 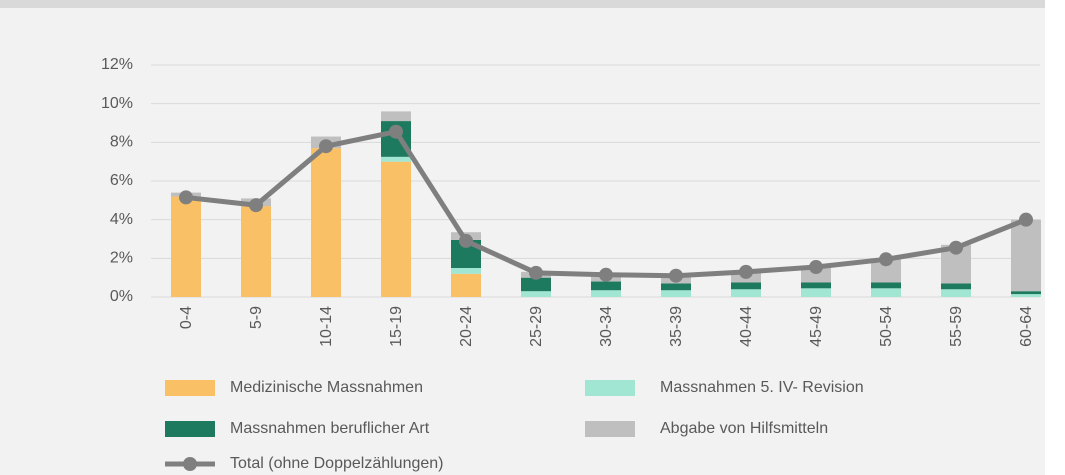 I want to click on y-tick-label: 4%, so click(x=121, y=219).